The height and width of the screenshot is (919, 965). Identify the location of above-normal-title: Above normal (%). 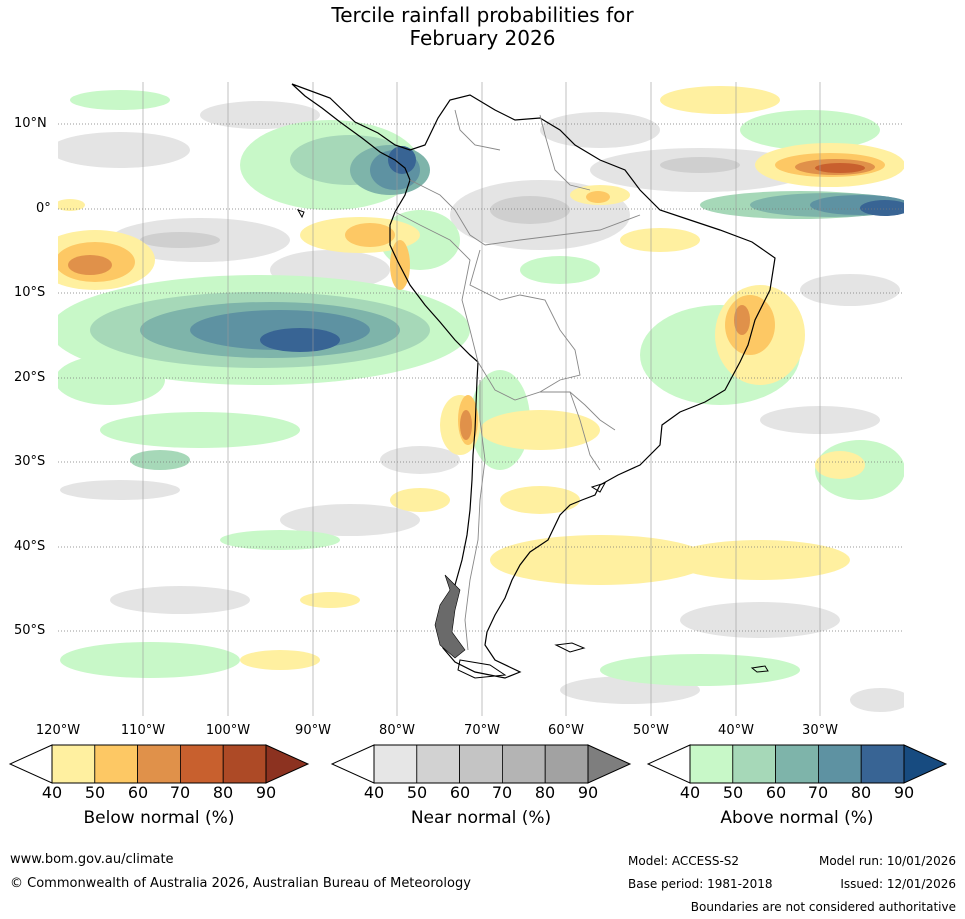
(797, 818).